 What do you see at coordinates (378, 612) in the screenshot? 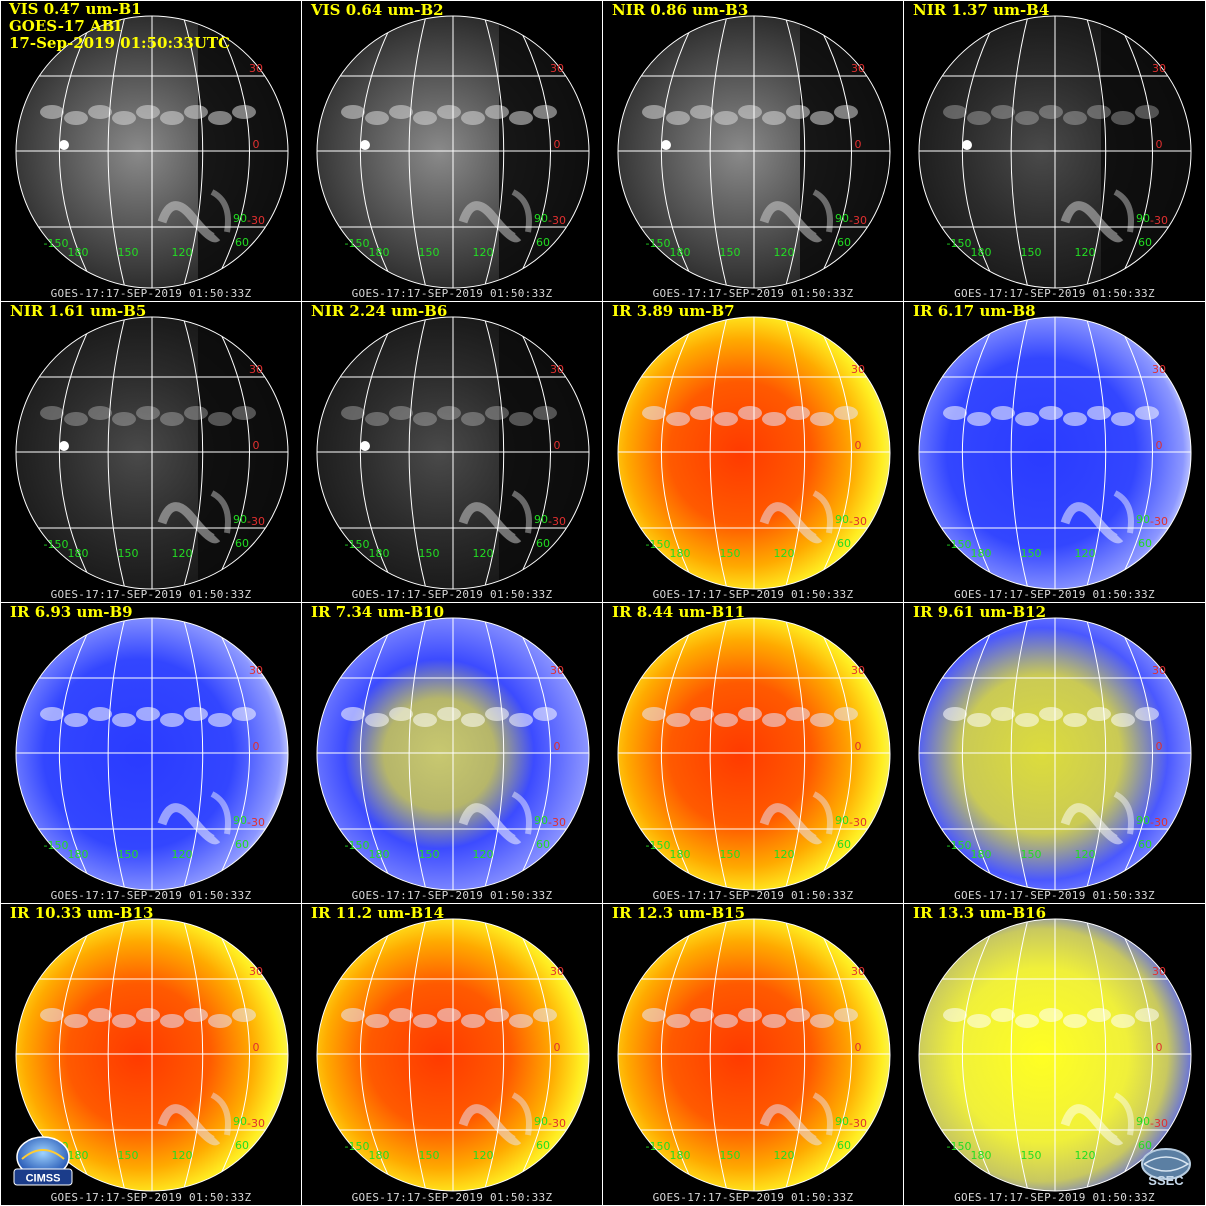
I see `panel-title: IR 7.34 um-B10` at bounding box center [378, 612].